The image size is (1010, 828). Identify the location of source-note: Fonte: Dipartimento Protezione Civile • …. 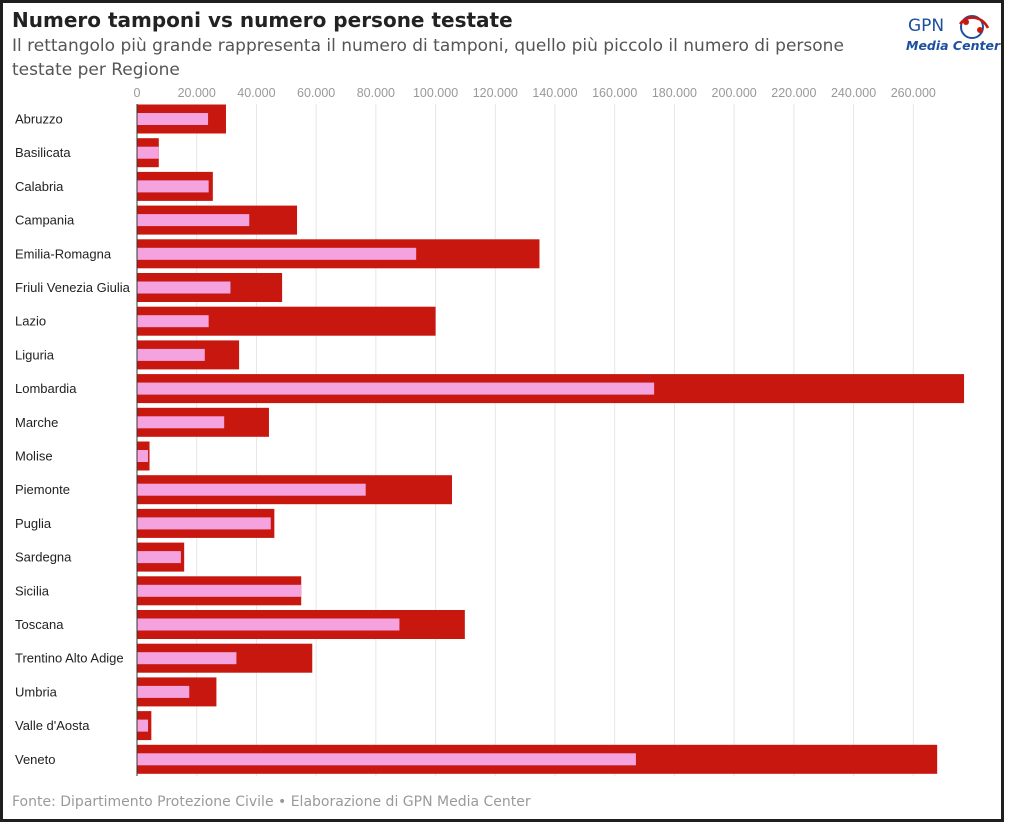
(271, 802).